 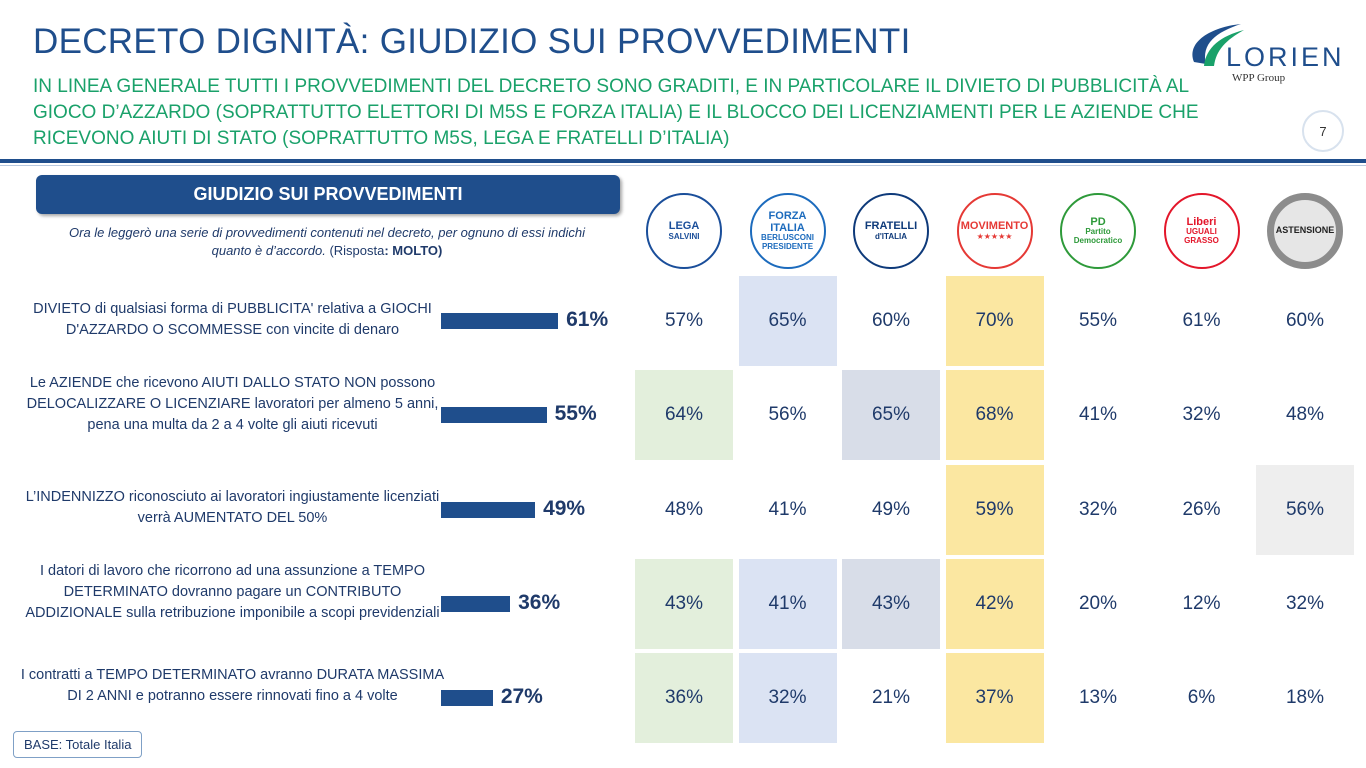 I want to click on party-logo-text: PRESIDENTE, so click(x=787, y=246).